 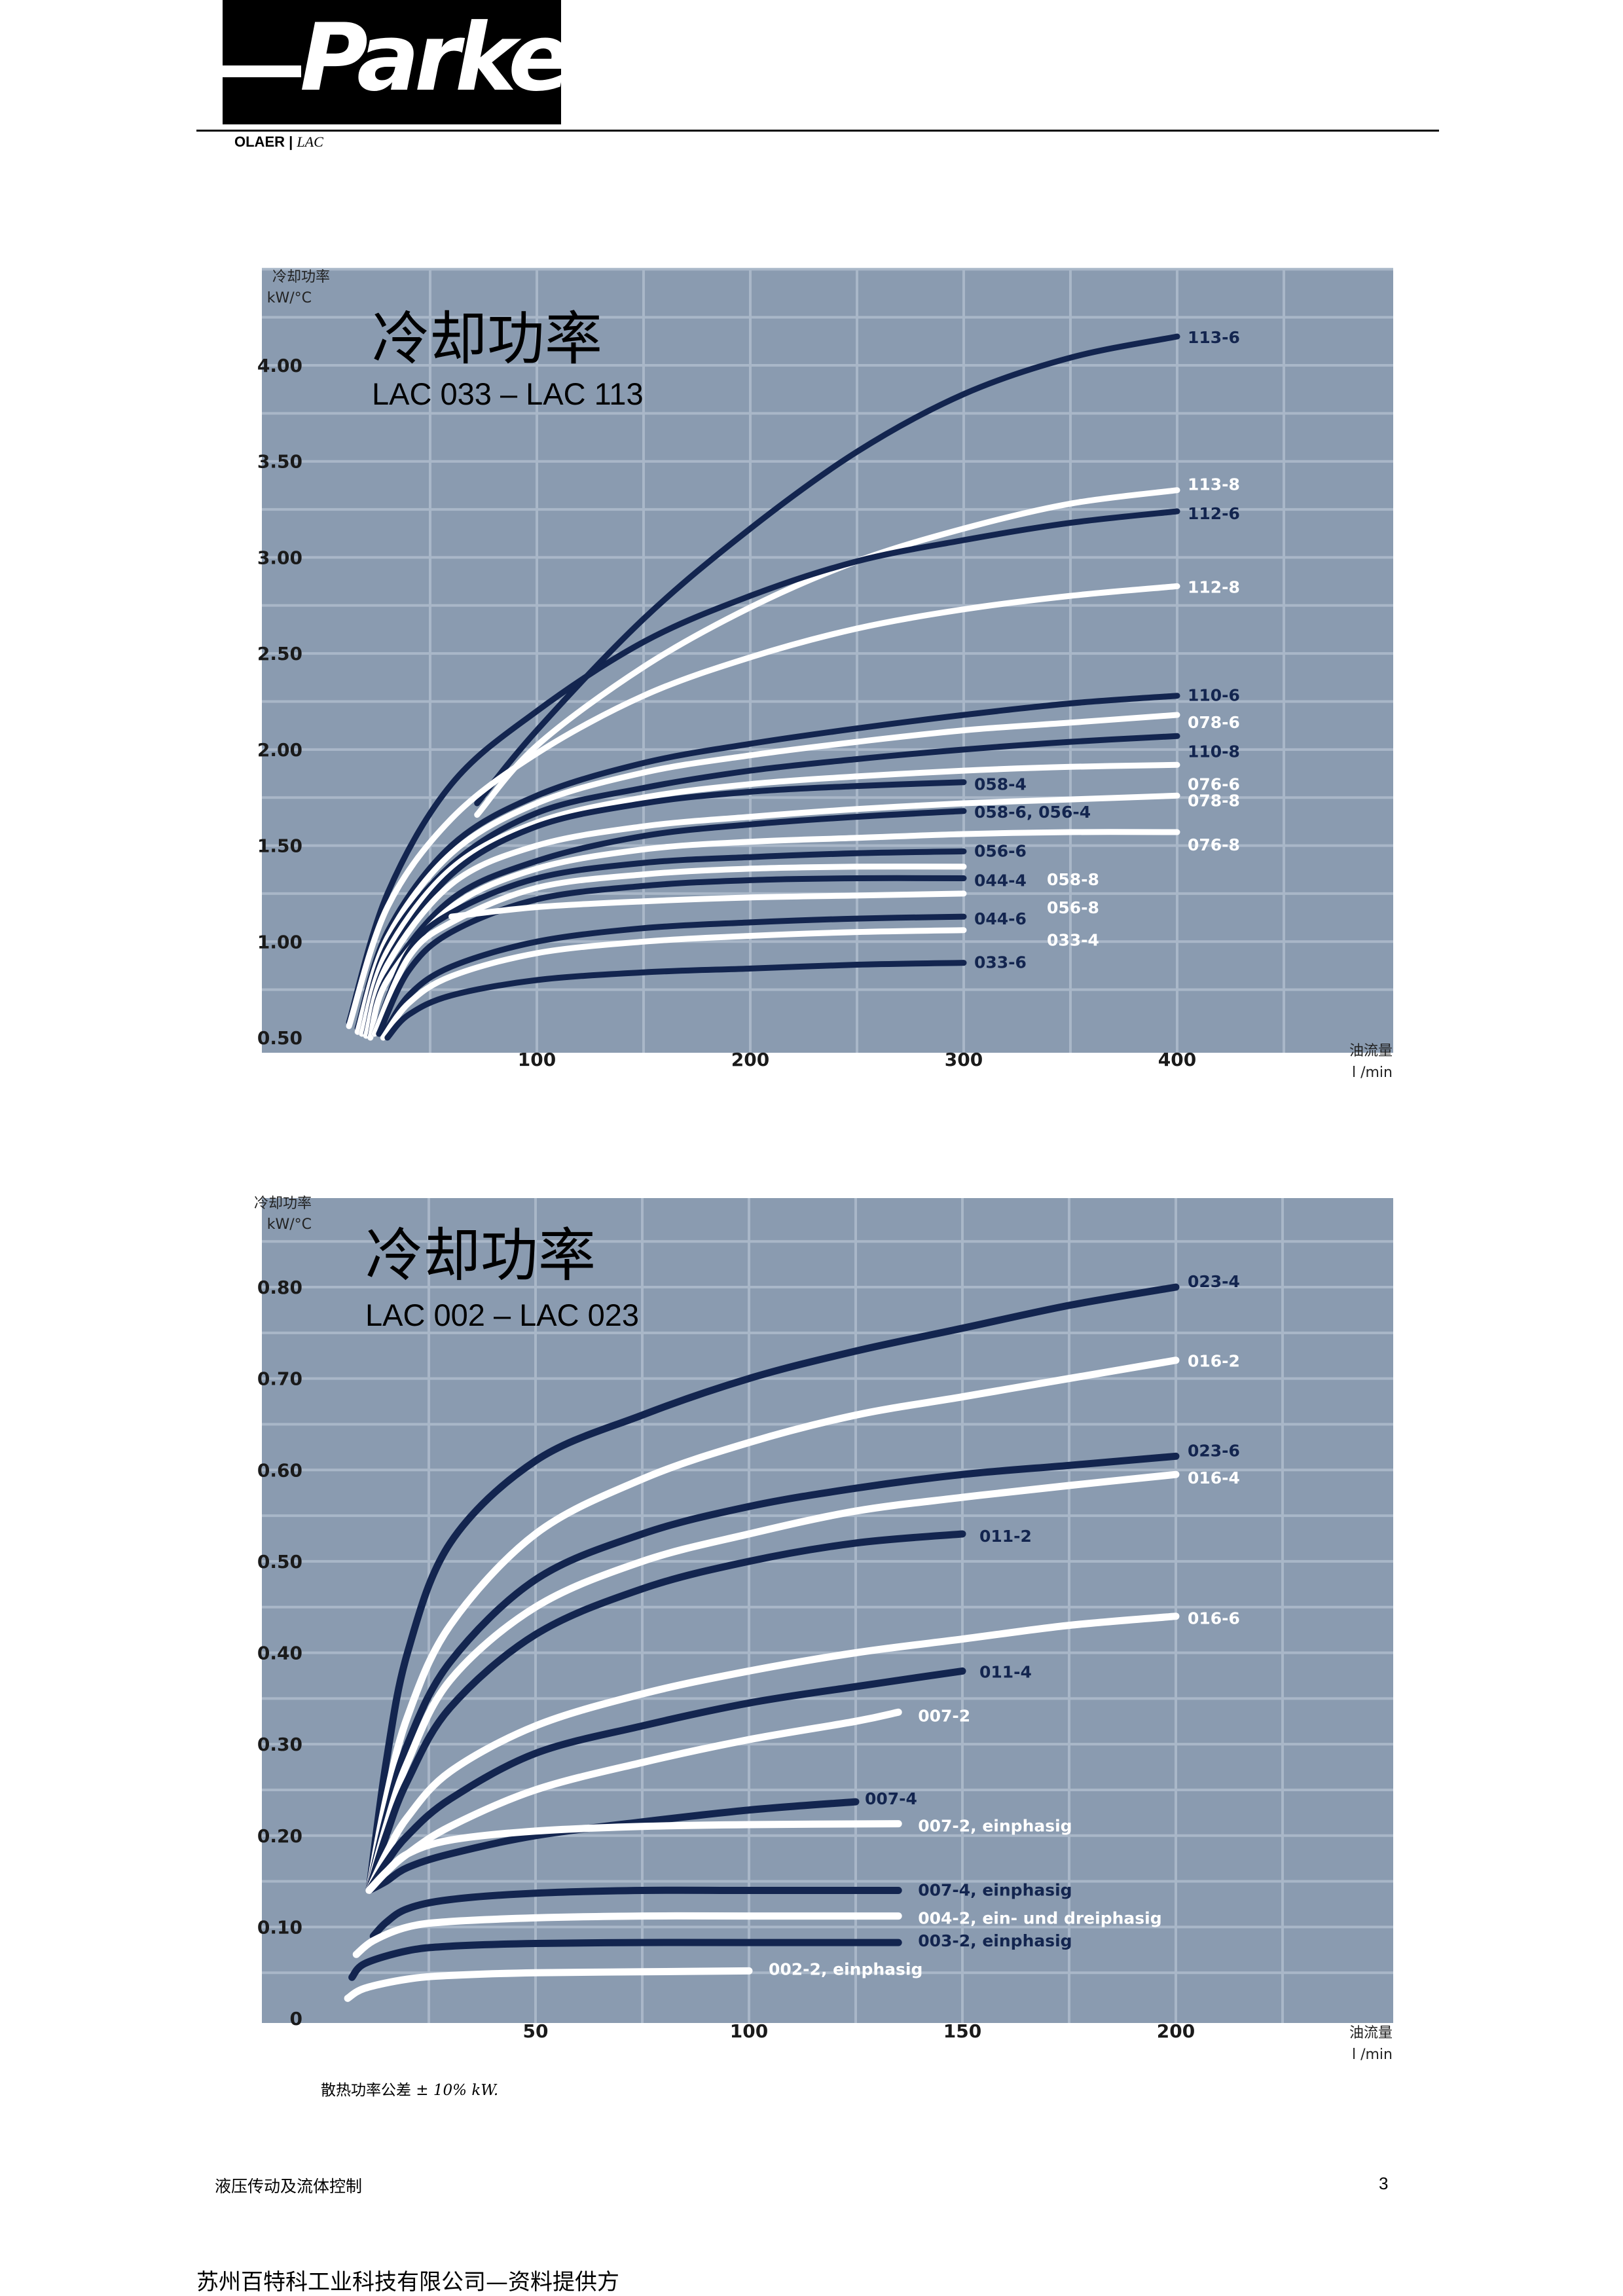 What do you see at coordinates (1214, 1450) in the screenshot?
I see `series-label: 023-6` at bounding box center [1214, 1450].